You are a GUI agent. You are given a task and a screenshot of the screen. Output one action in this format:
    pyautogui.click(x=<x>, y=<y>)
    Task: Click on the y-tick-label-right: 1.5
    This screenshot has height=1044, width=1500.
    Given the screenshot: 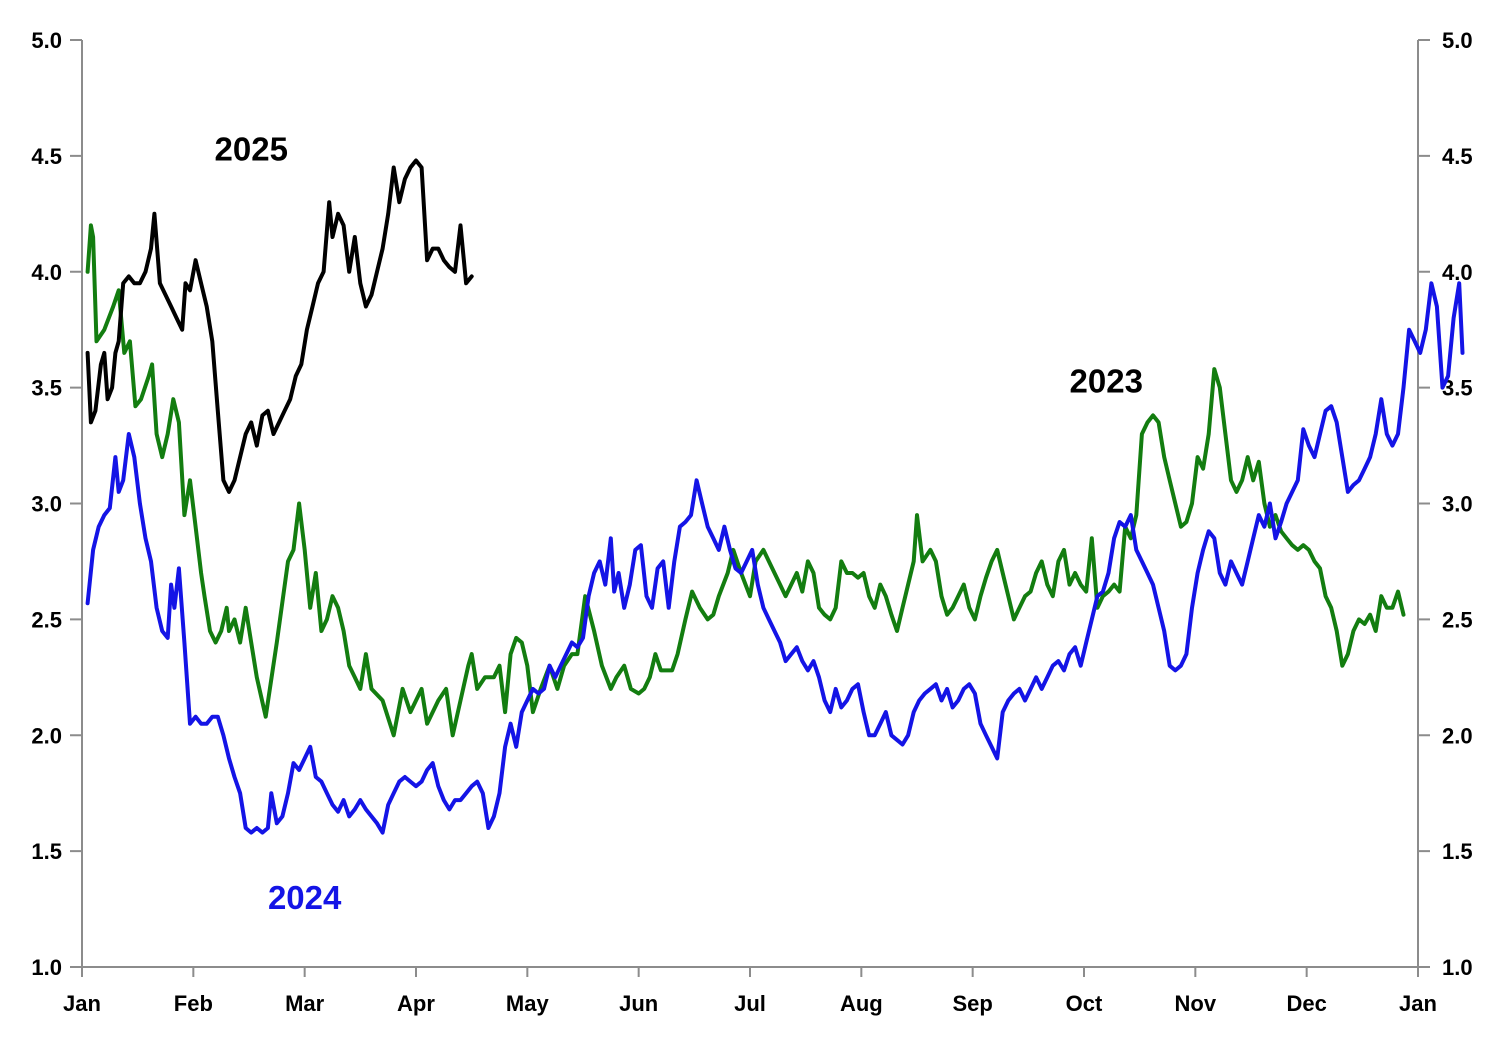 What is the action you would take?
    pyautogui.click(x=1457, y=851)
    